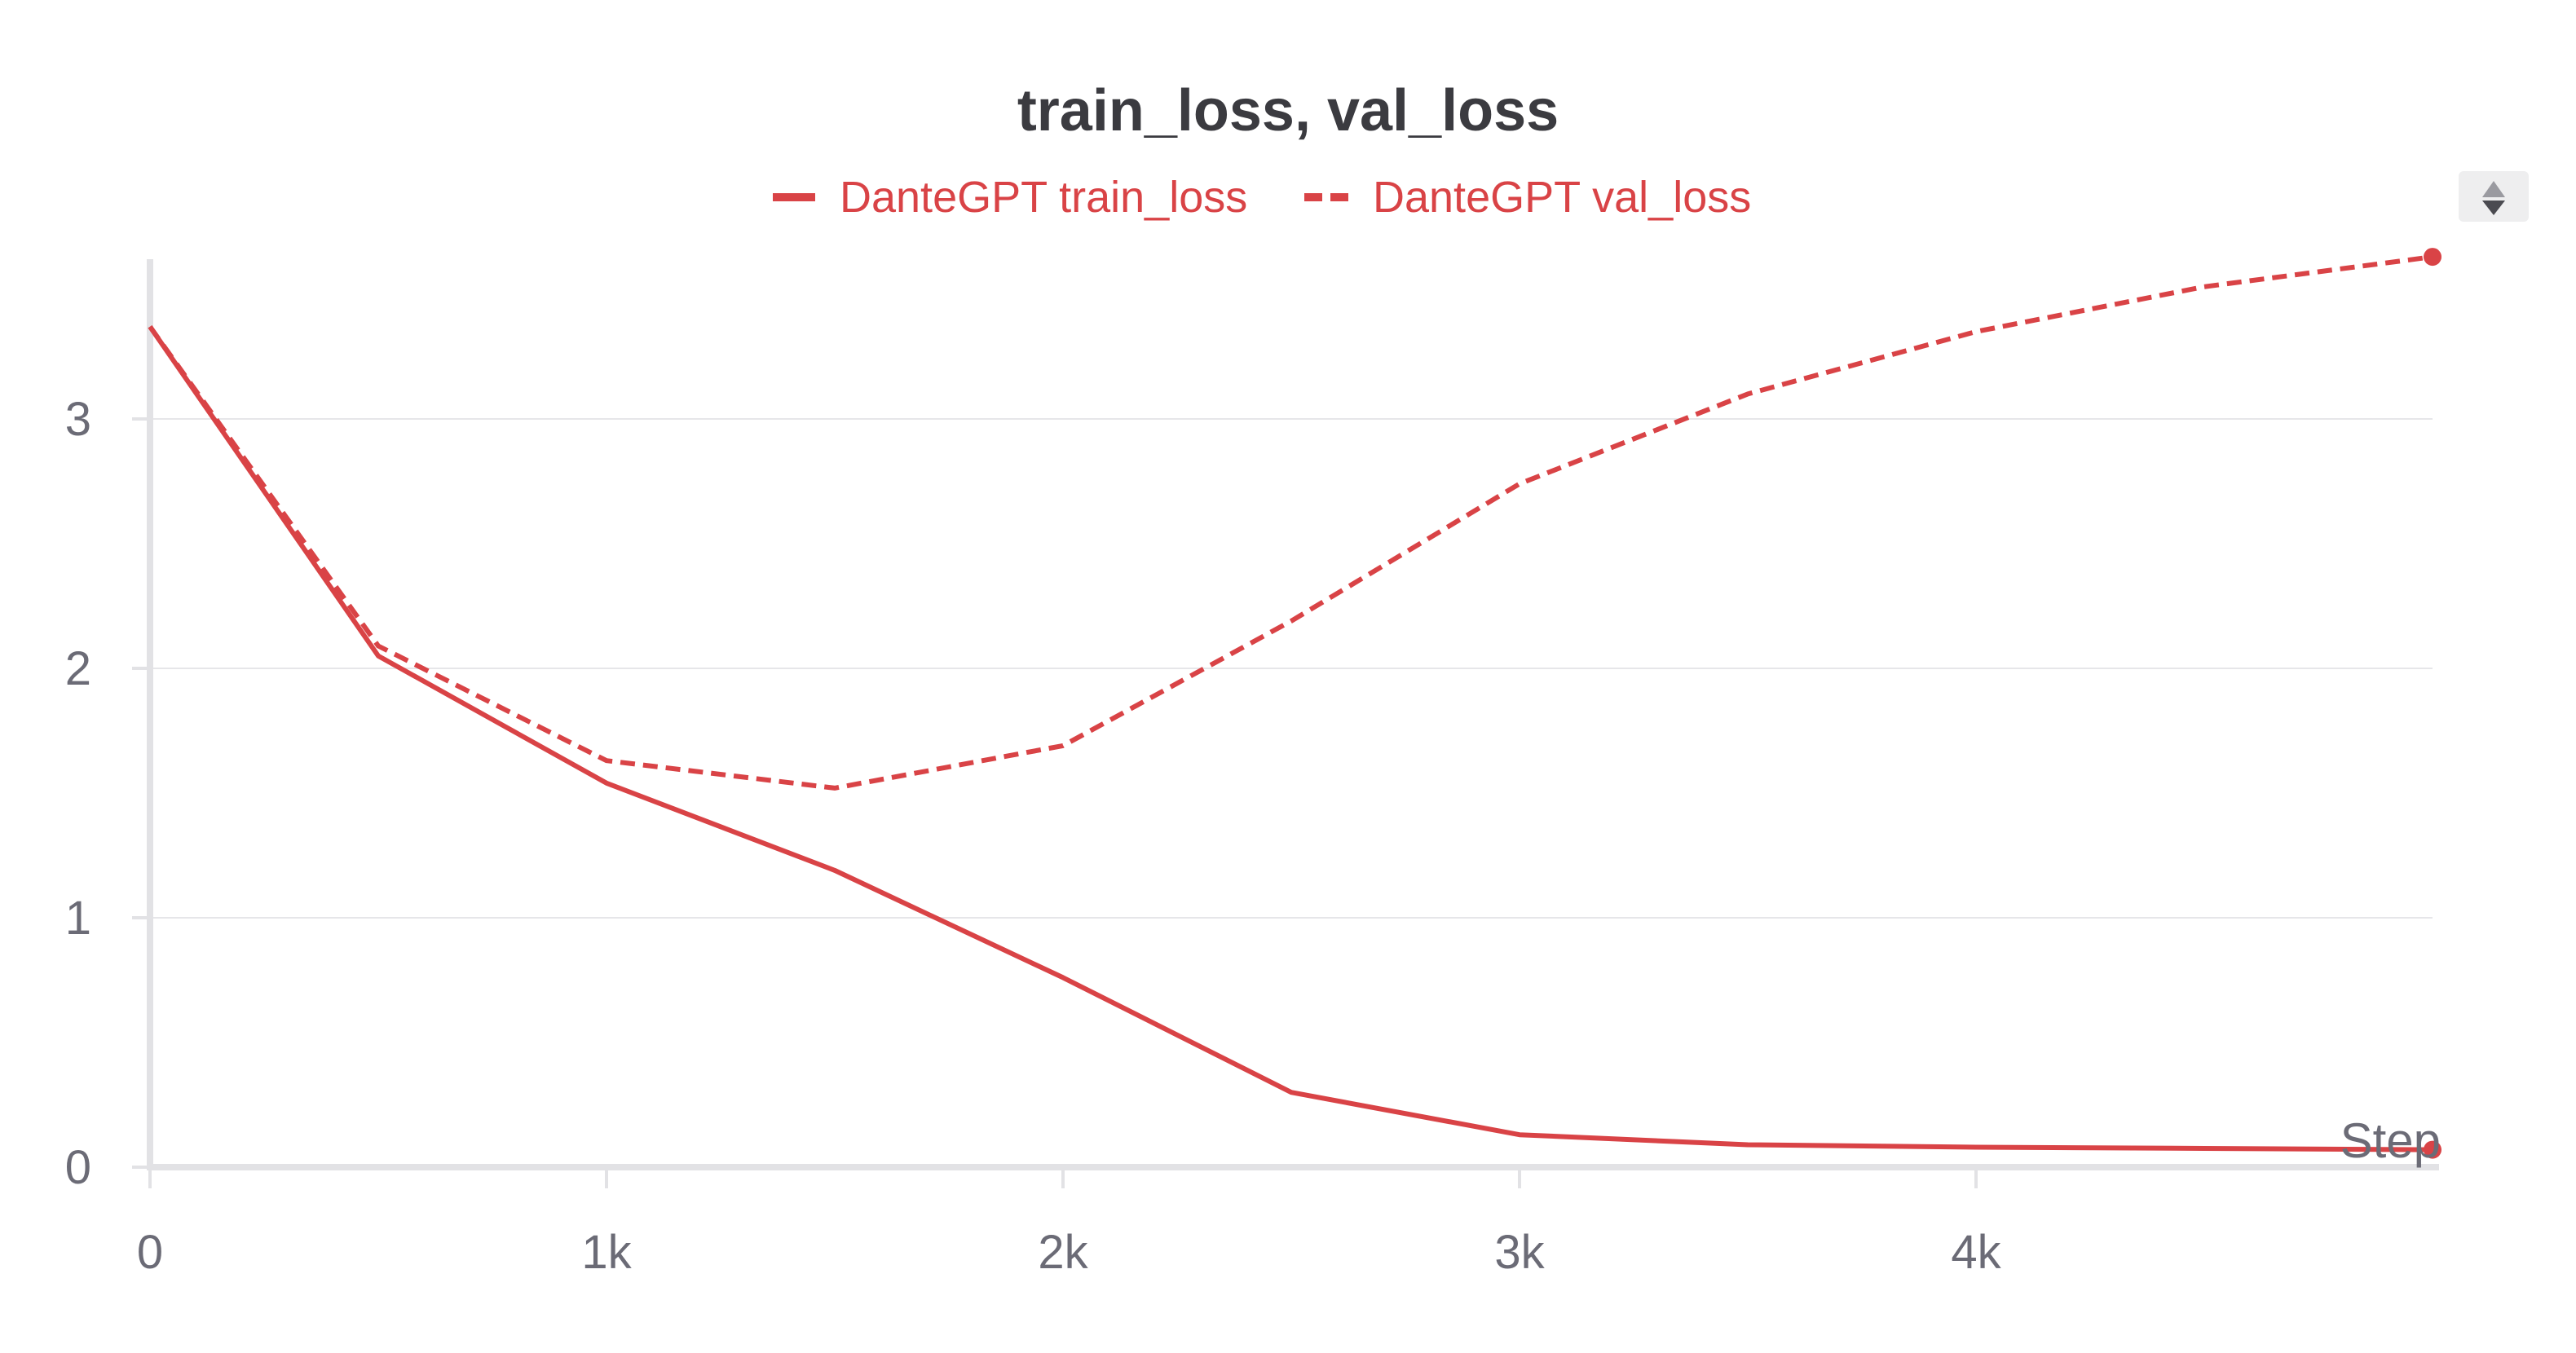 The height and width of the screenshot is (1353, 2576). What do you see at coordinates (2494, 196) in the screenshot?
I see `up-down-arrows-icon` at bounding box center [2494, 196].